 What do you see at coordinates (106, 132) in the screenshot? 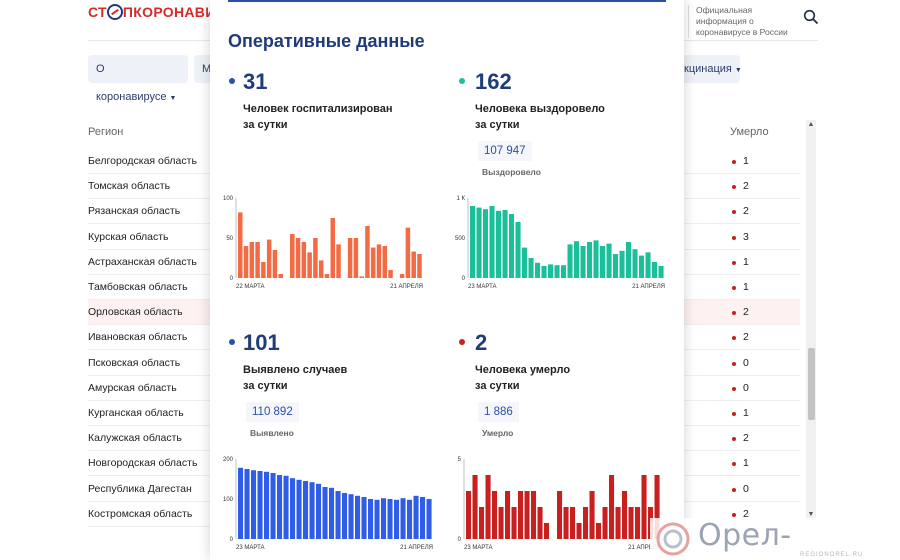
I see `column-header-region: Регион` at bounding box center [106, 132].